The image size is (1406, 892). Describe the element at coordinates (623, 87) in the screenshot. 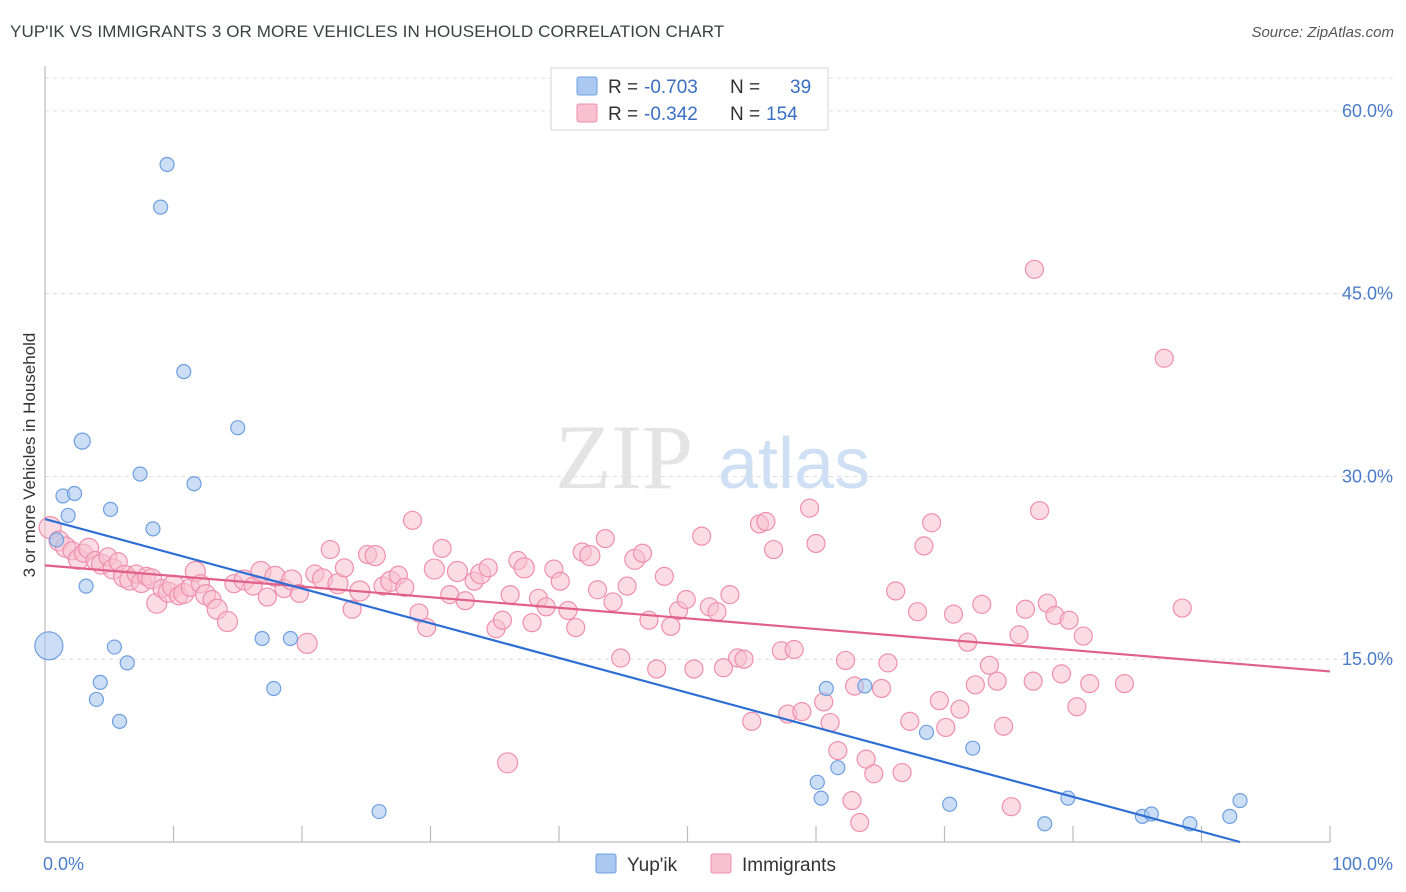

I see `legend-r-label-1: R =` at that location.